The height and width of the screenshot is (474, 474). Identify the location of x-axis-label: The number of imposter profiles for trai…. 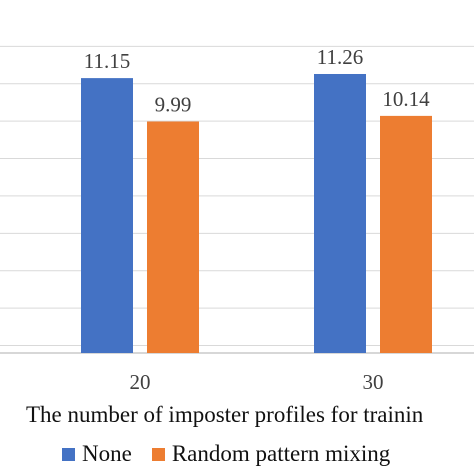
(225, 414).